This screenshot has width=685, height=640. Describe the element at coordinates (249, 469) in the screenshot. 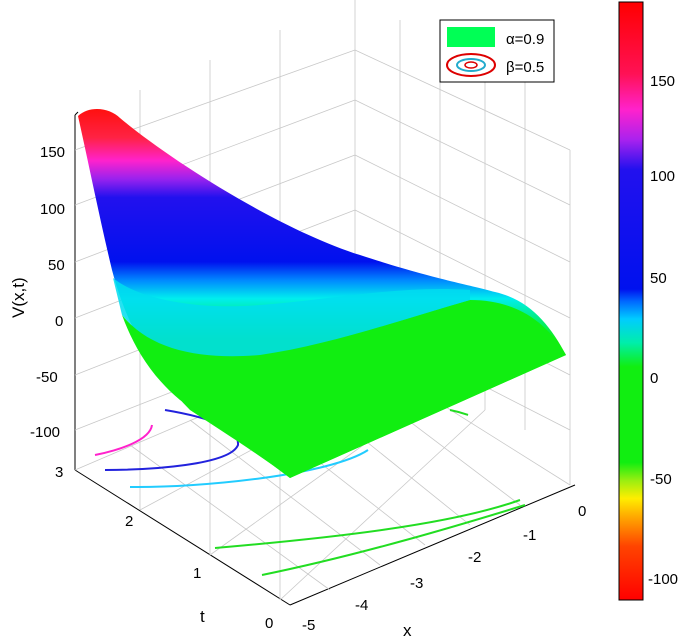

I see `contour-cyan` at that location.